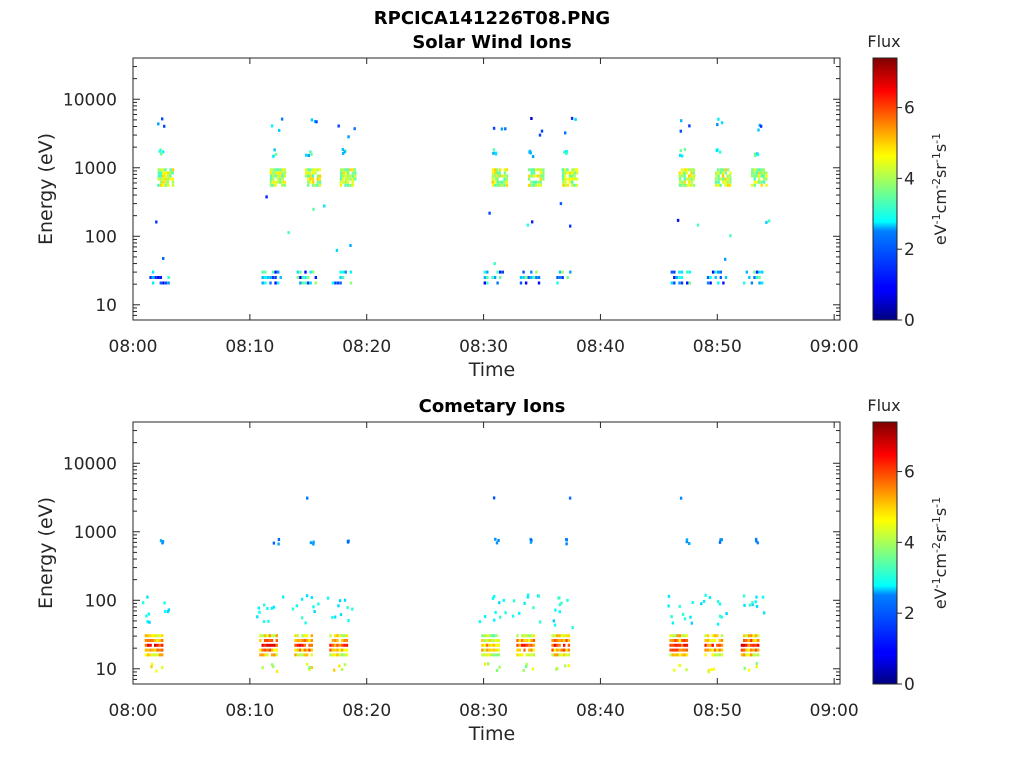  What do you see at coordinates (90, 100) in the screenshot?
I see `y-tick-label: 10000` at bounding box center [90, 100].